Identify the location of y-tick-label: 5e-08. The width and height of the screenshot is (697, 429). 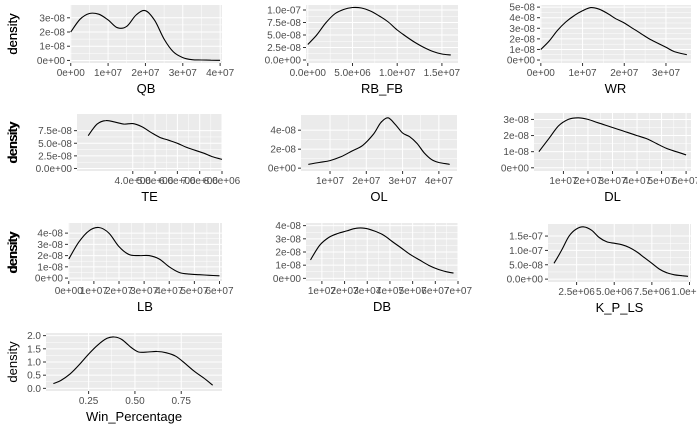
(522, 8).